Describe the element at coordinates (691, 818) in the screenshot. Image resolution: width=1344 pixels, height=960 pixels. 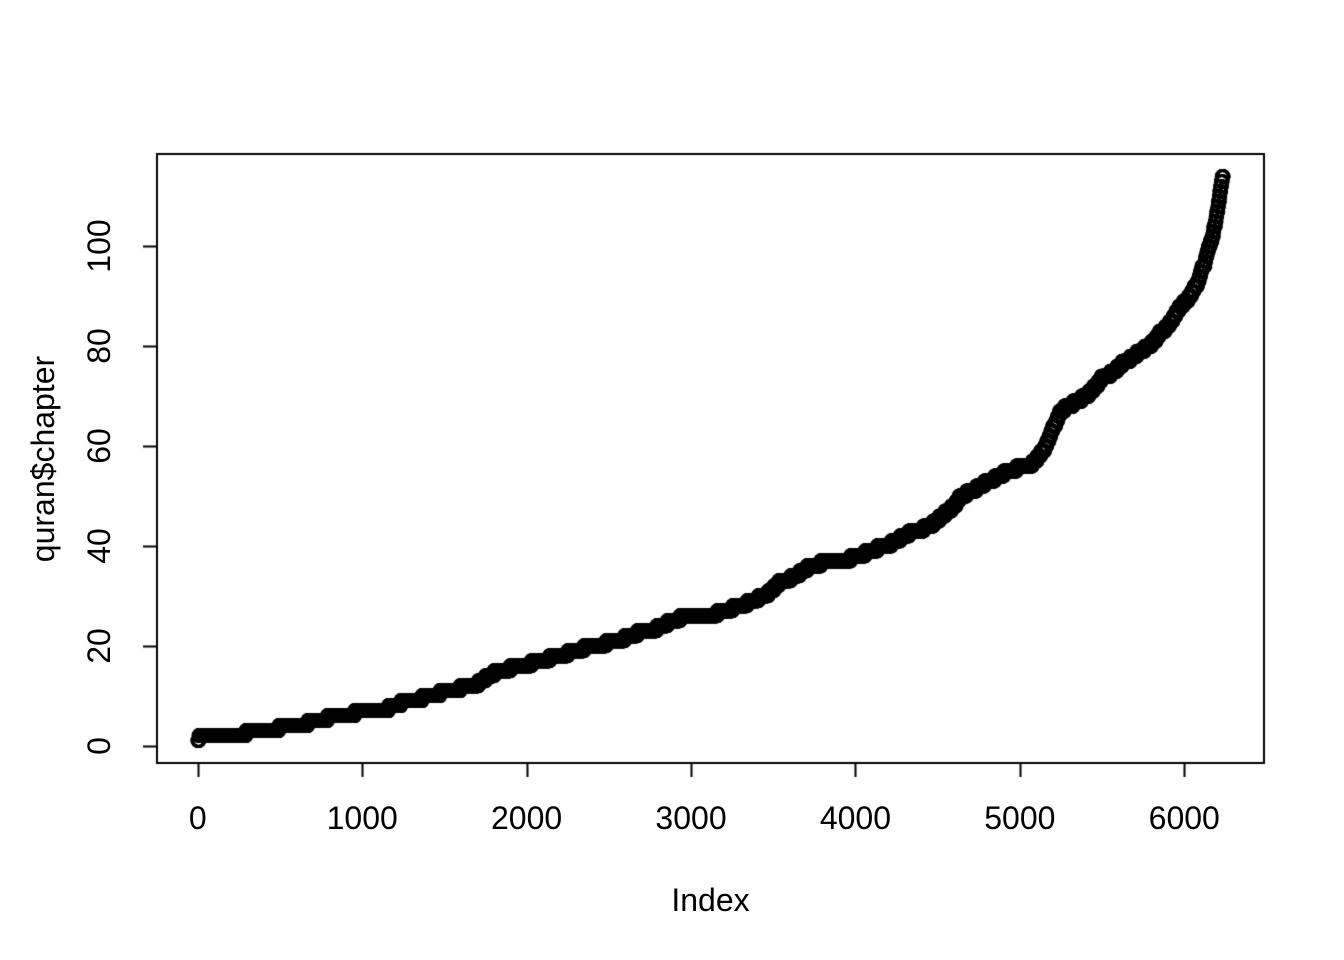
I see `x-tick-label: 3000` at that location.